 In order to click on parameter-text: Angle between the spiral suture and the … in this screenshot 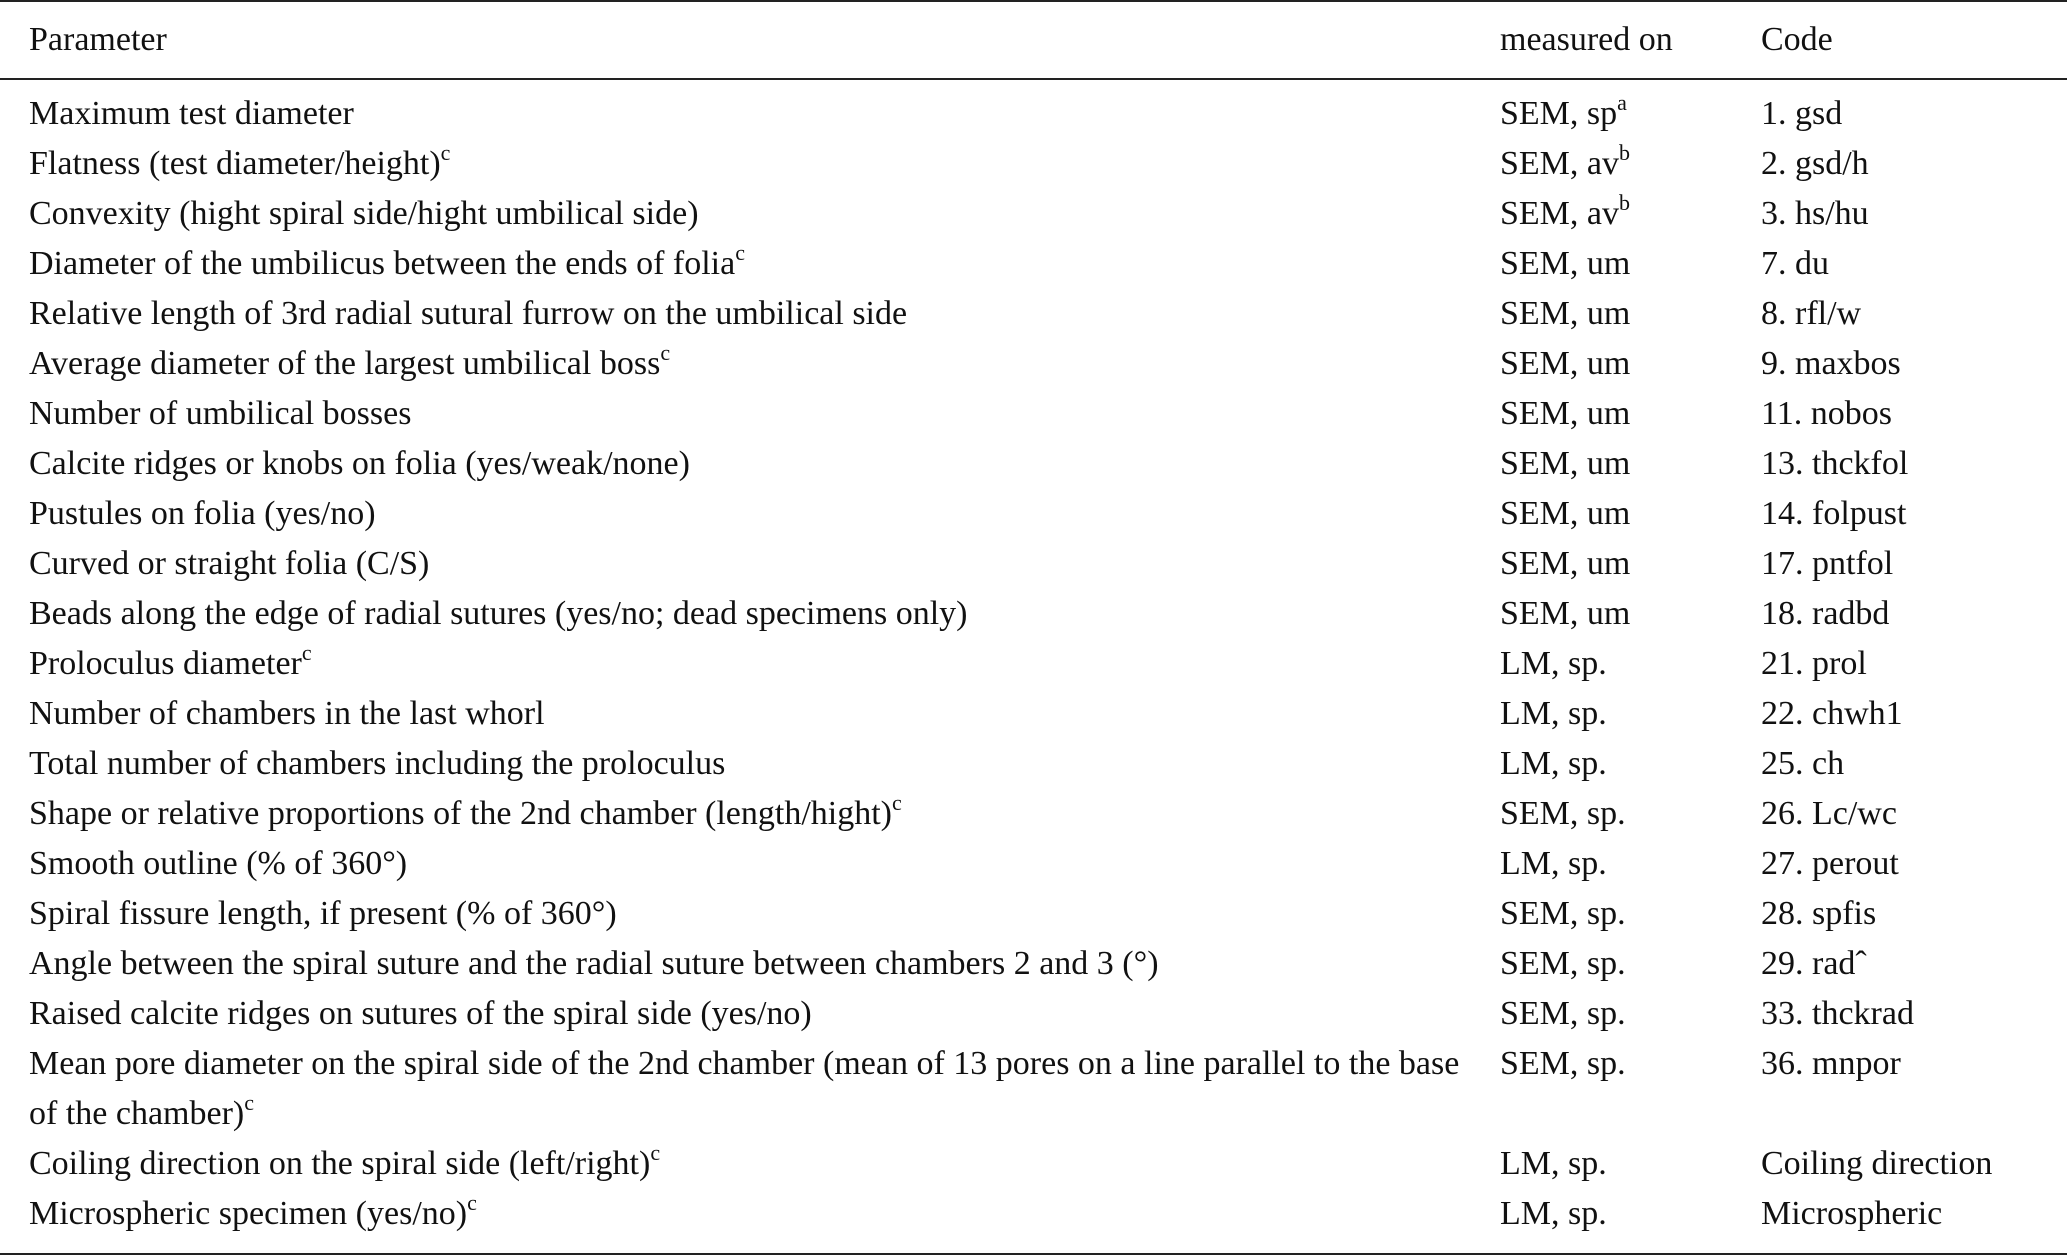, I will do `click(594, 963)`.